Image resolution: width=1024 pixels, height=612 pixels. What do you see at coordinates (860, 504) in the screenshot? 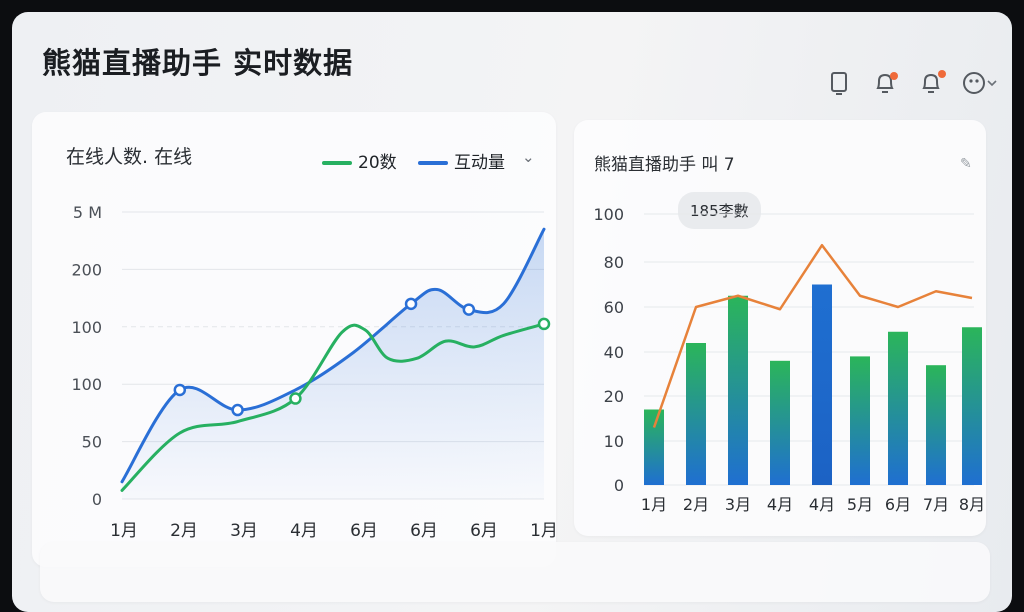
I see `x-tick-label: 5月` at bounding box center [860, 504].